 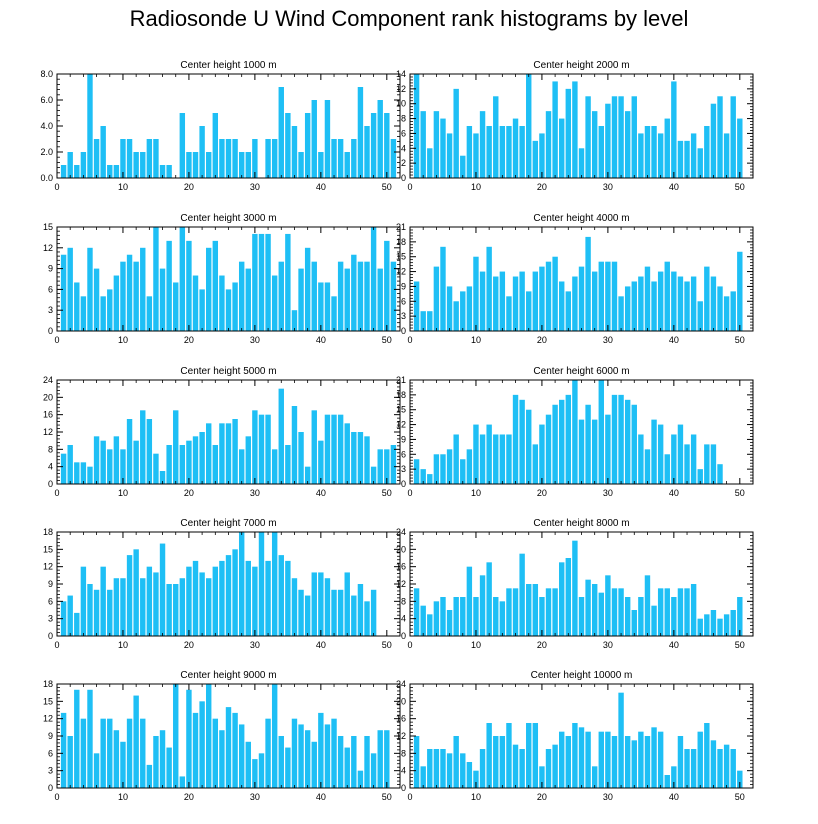 What do you see at coordinates (48, 415) in the screenshot?
I see `y-tick-label: 16` at bounding box center [48, 415].